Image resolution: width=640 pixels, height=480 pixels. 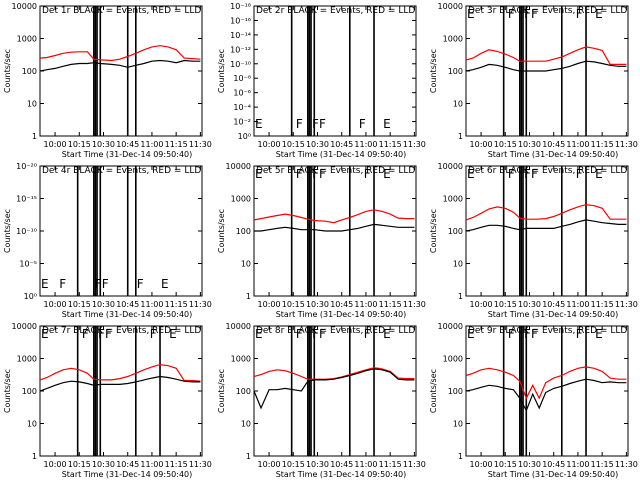 What do you see at coordinates (335, 11) in the screenshot?
I see `panel-title: Det 2r BLACK = Events, RED = LLD` at bounding box center [335, 11].